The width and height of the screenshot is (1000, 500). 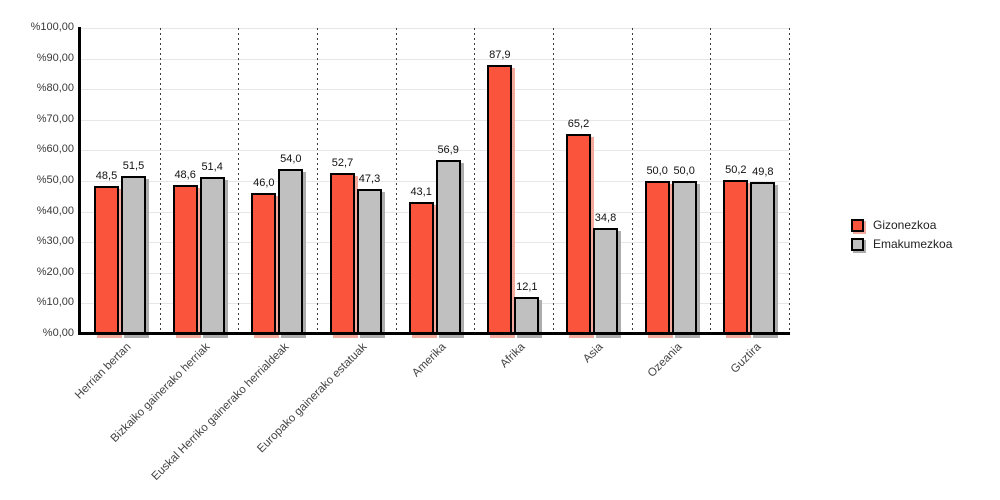 I want to click on value-label: 52,7, so click(x=342, y=162).